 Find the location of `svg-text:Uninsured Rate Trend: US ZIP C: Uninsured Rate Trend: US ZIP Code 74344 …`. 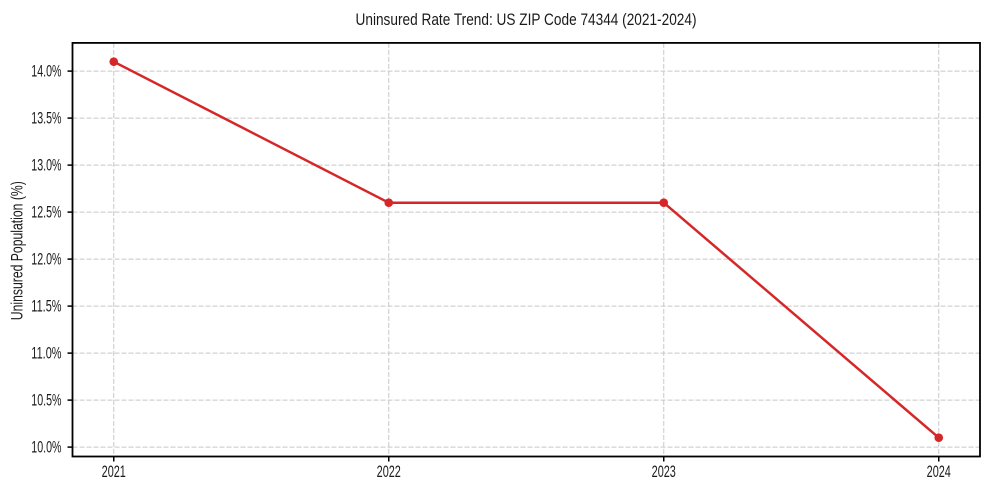

svg-text:Uninsured Rate Trend: US ZIP C: Uninsured Rate Trend: US ZIP Code 74344 … is located at coordinates (526, 19).